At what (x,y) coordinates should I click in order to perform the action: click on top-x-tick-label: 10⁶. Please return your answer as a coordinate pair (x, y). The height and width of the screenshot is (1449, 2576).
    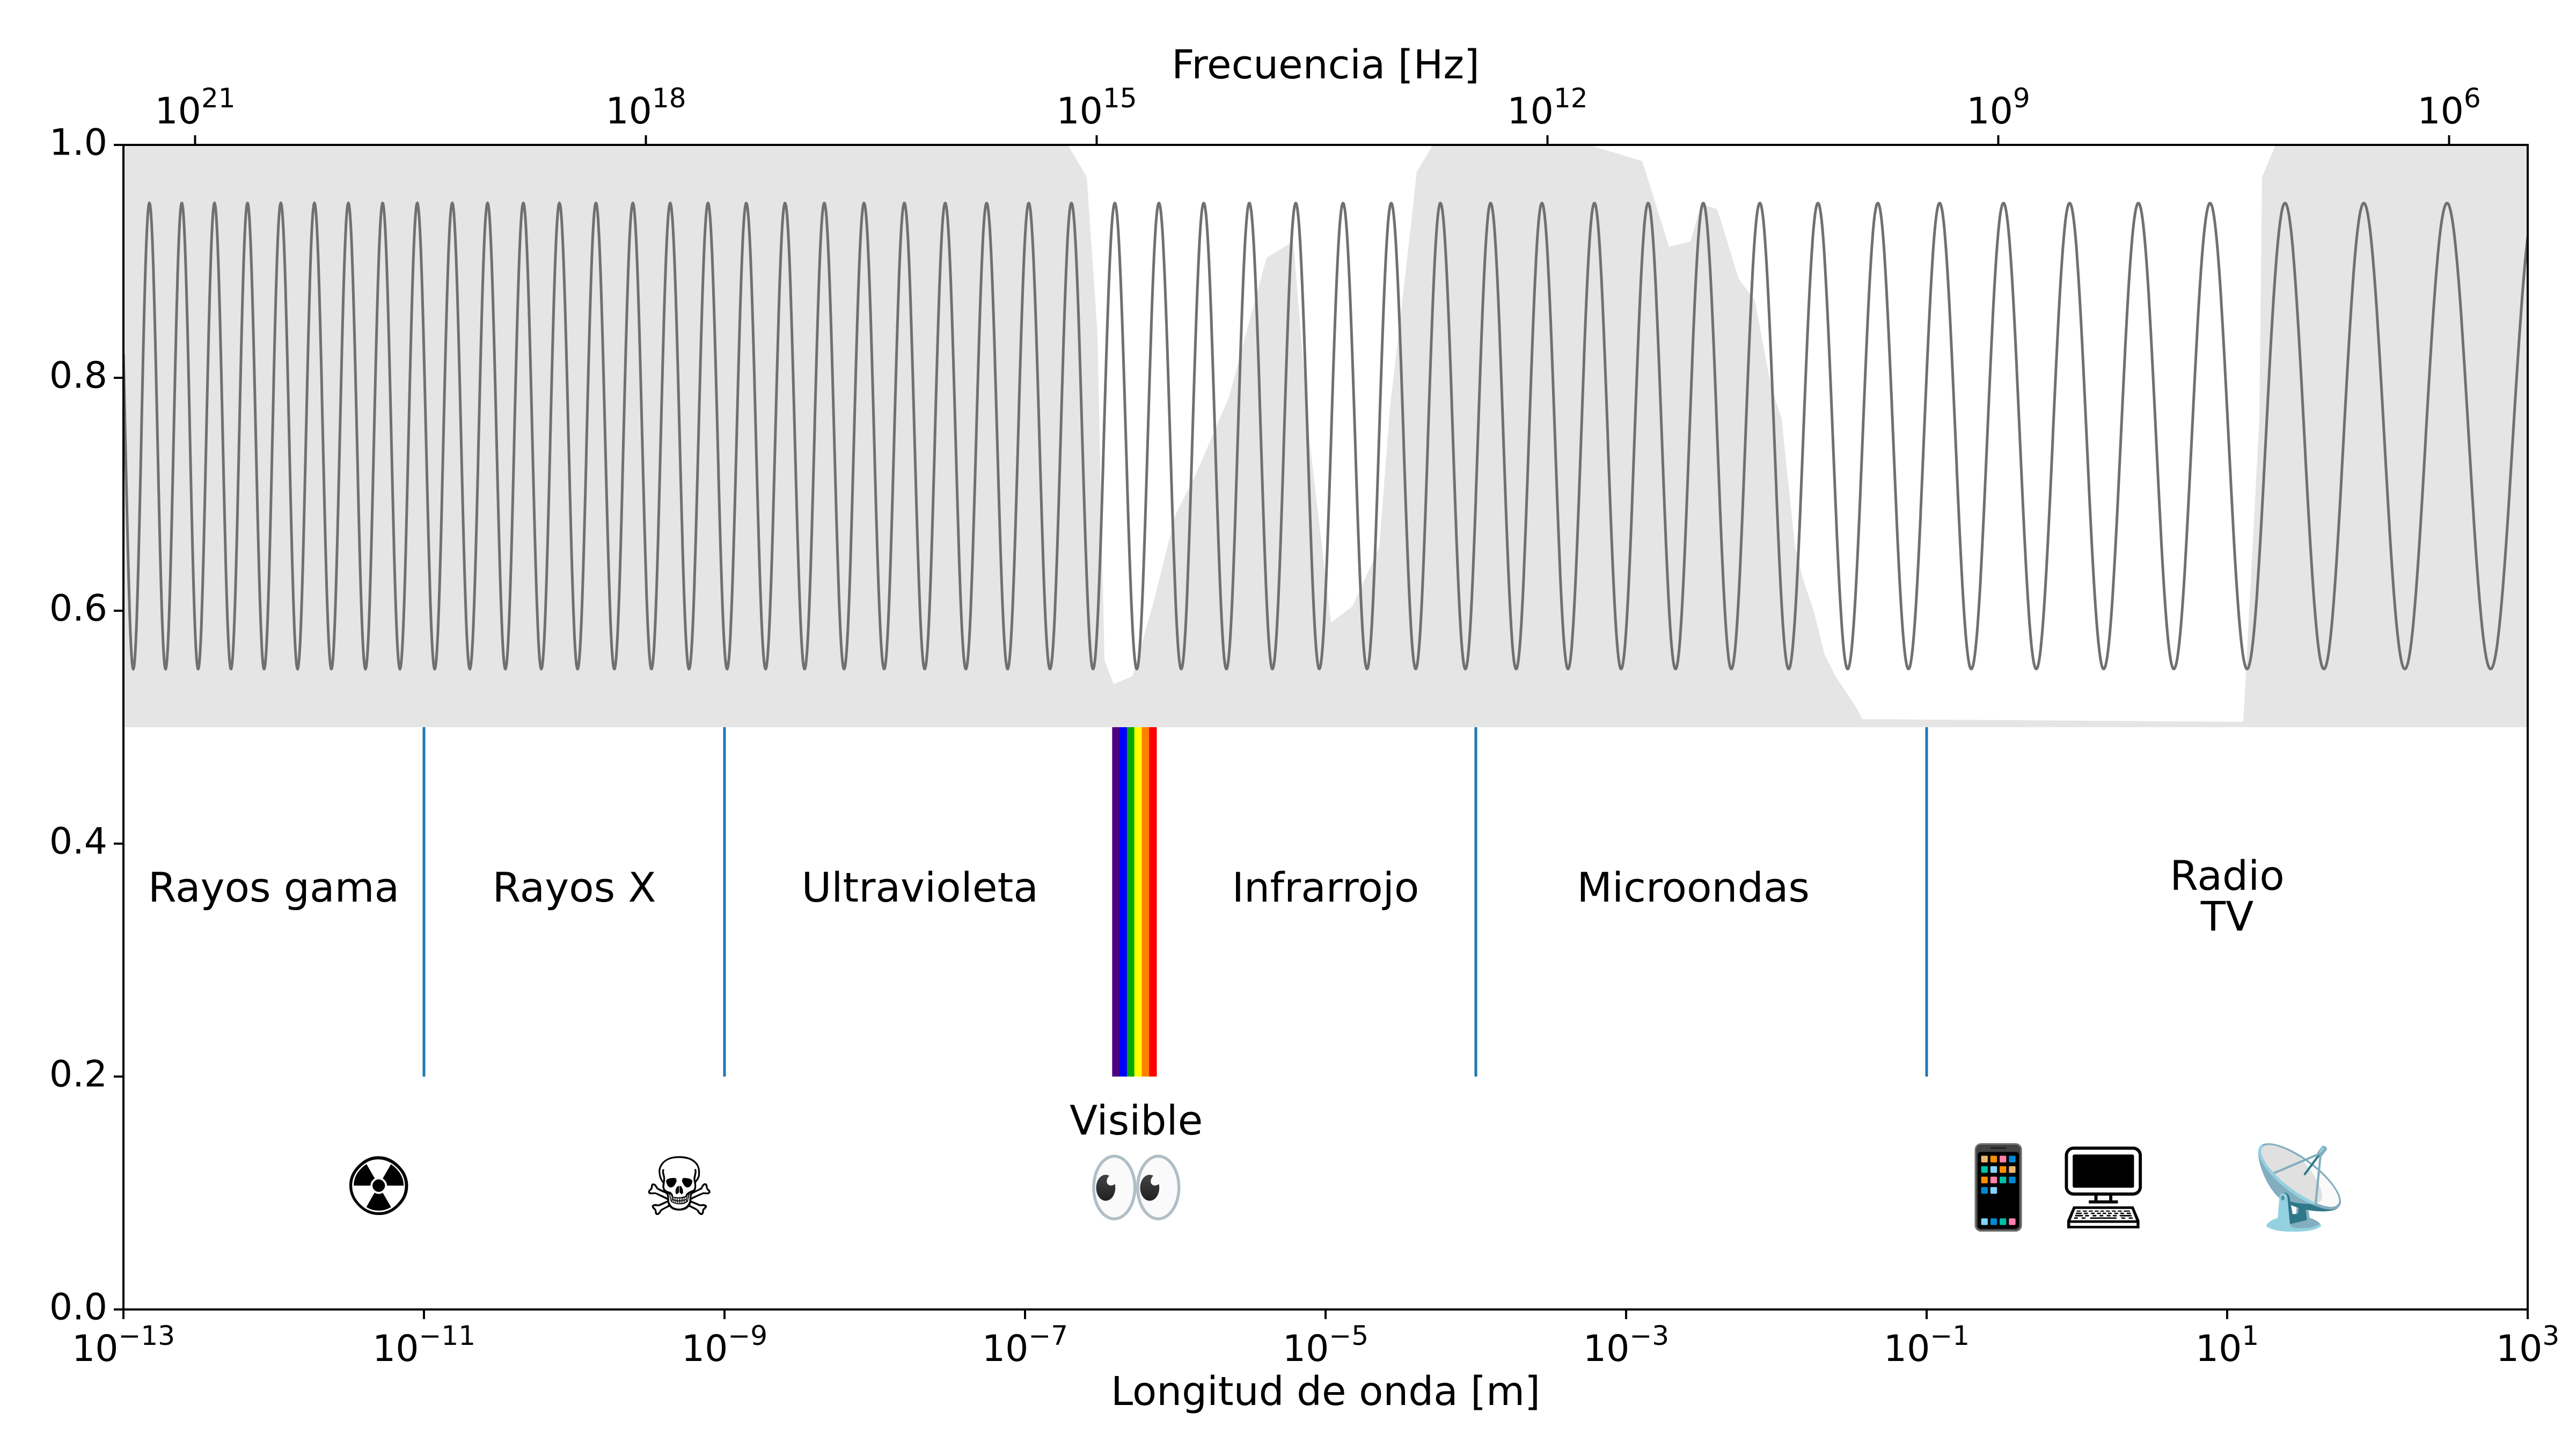
    Looking at the image, I should click on (2448, 108).